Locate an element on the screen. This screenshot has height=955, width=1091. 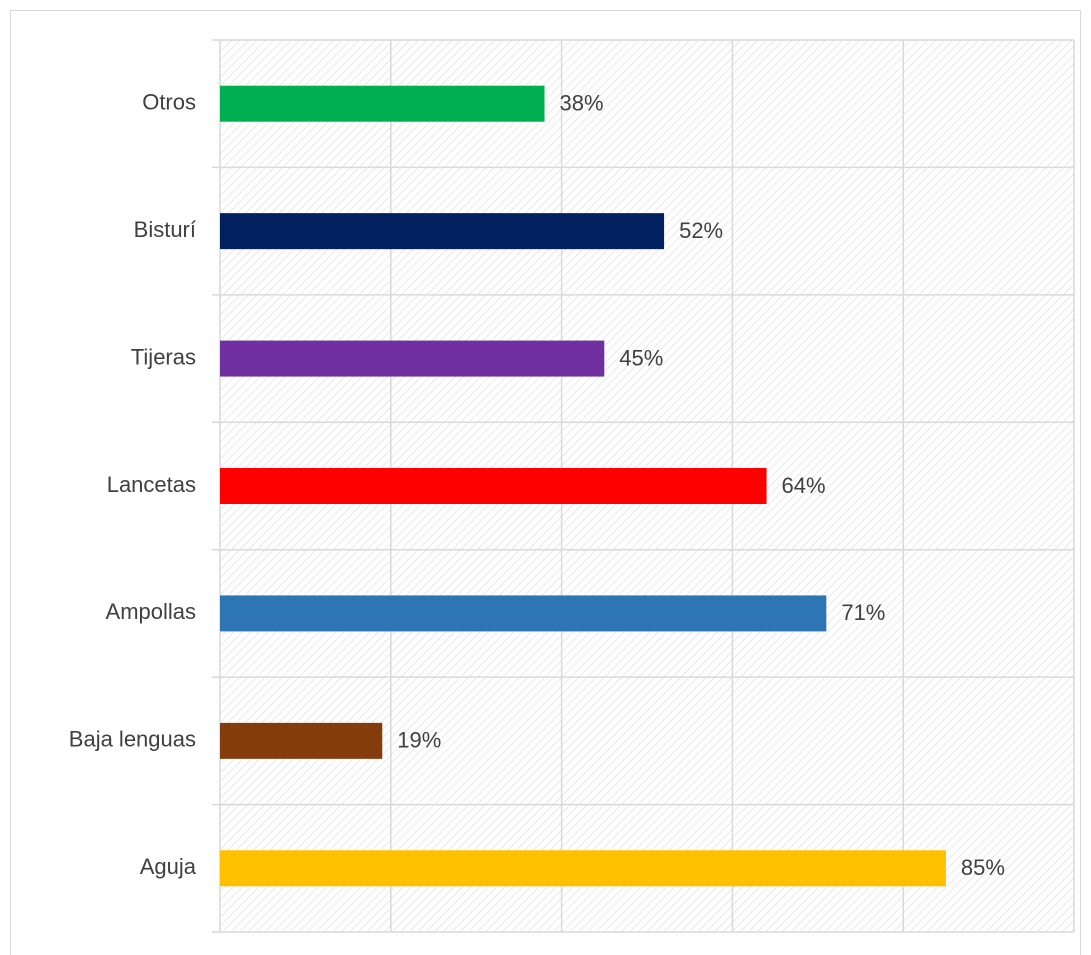
y-tick-label: Aguja is located at coordinates (168, 866).